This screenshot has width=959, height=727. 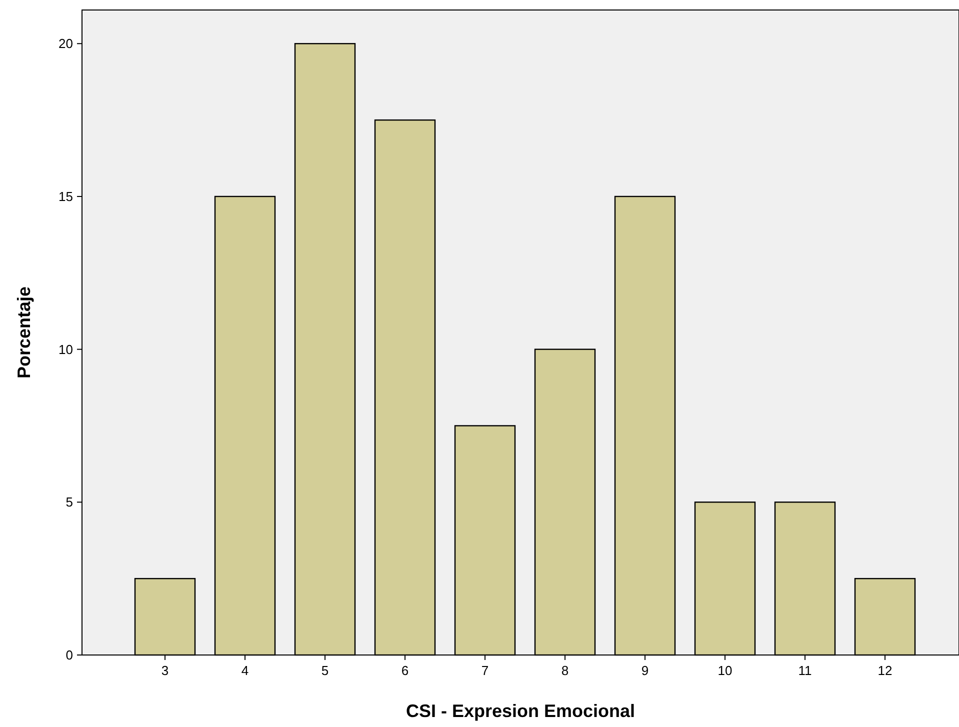 I want to click on y-axis-title: Porcentaje, so click(x=24, y=332).